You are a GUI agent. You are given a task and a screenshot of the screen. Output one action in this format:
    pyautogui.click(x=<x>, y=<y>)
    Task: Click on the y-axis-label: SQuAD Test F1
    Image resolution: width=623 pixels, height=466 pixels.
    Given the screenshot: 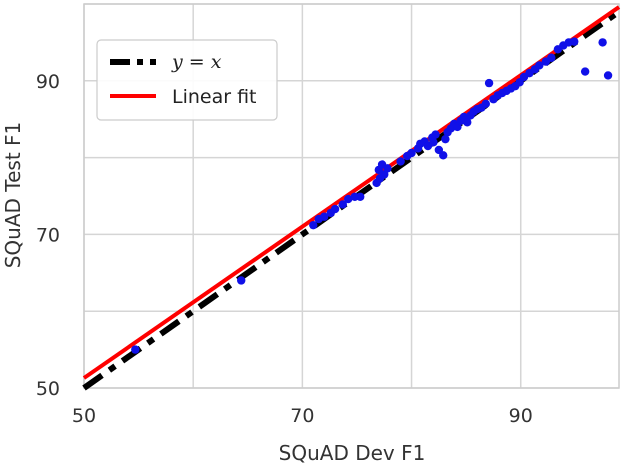 What is the action you would take?
    pyautogui.click(x=13, y=195)
    